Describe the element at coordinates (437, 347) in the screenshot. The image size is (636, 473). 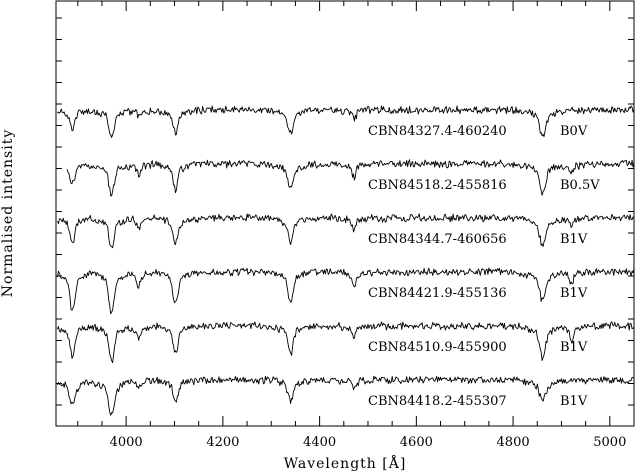
I see `series-name-label: CBN84510.9-455900` at that location.